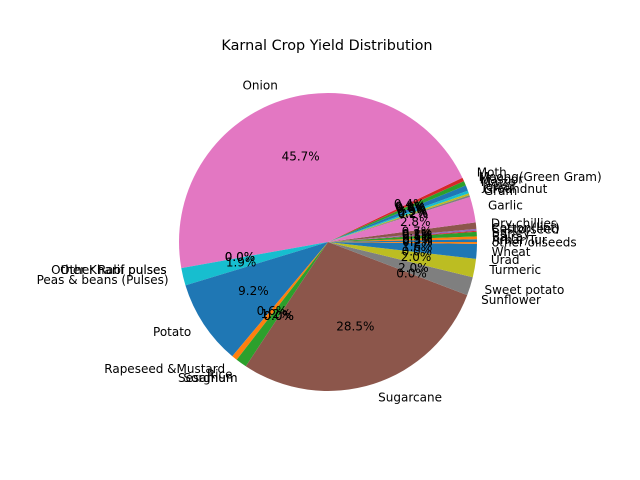 This screenshot has height=480, width=640. I want to click on slice-percent-gram: 0.2%, so click(413, 214).